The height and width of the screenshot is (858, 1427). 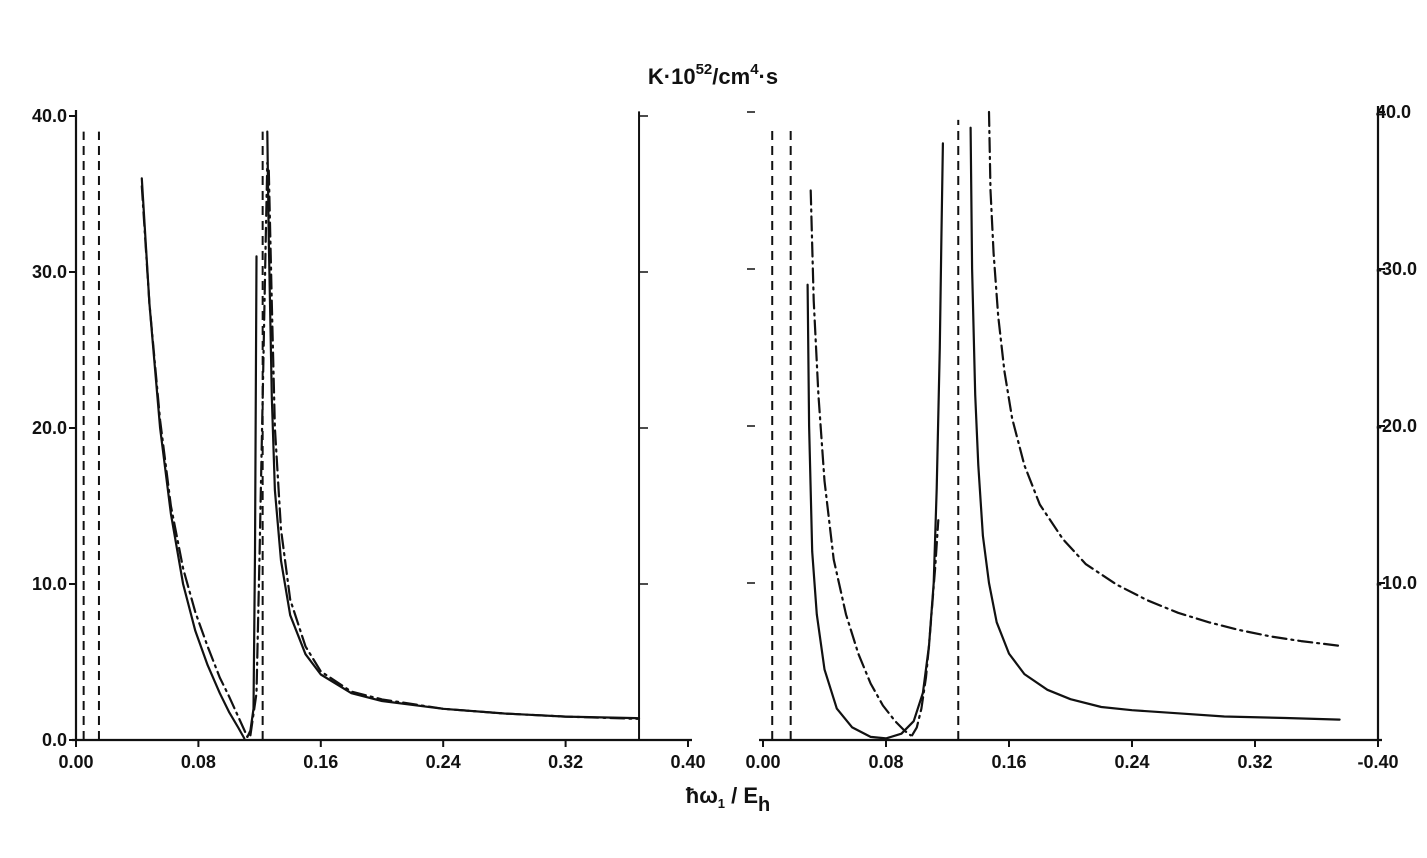 I want to click on left-y-tick-label: 20.0, so click(x=49, y=428).